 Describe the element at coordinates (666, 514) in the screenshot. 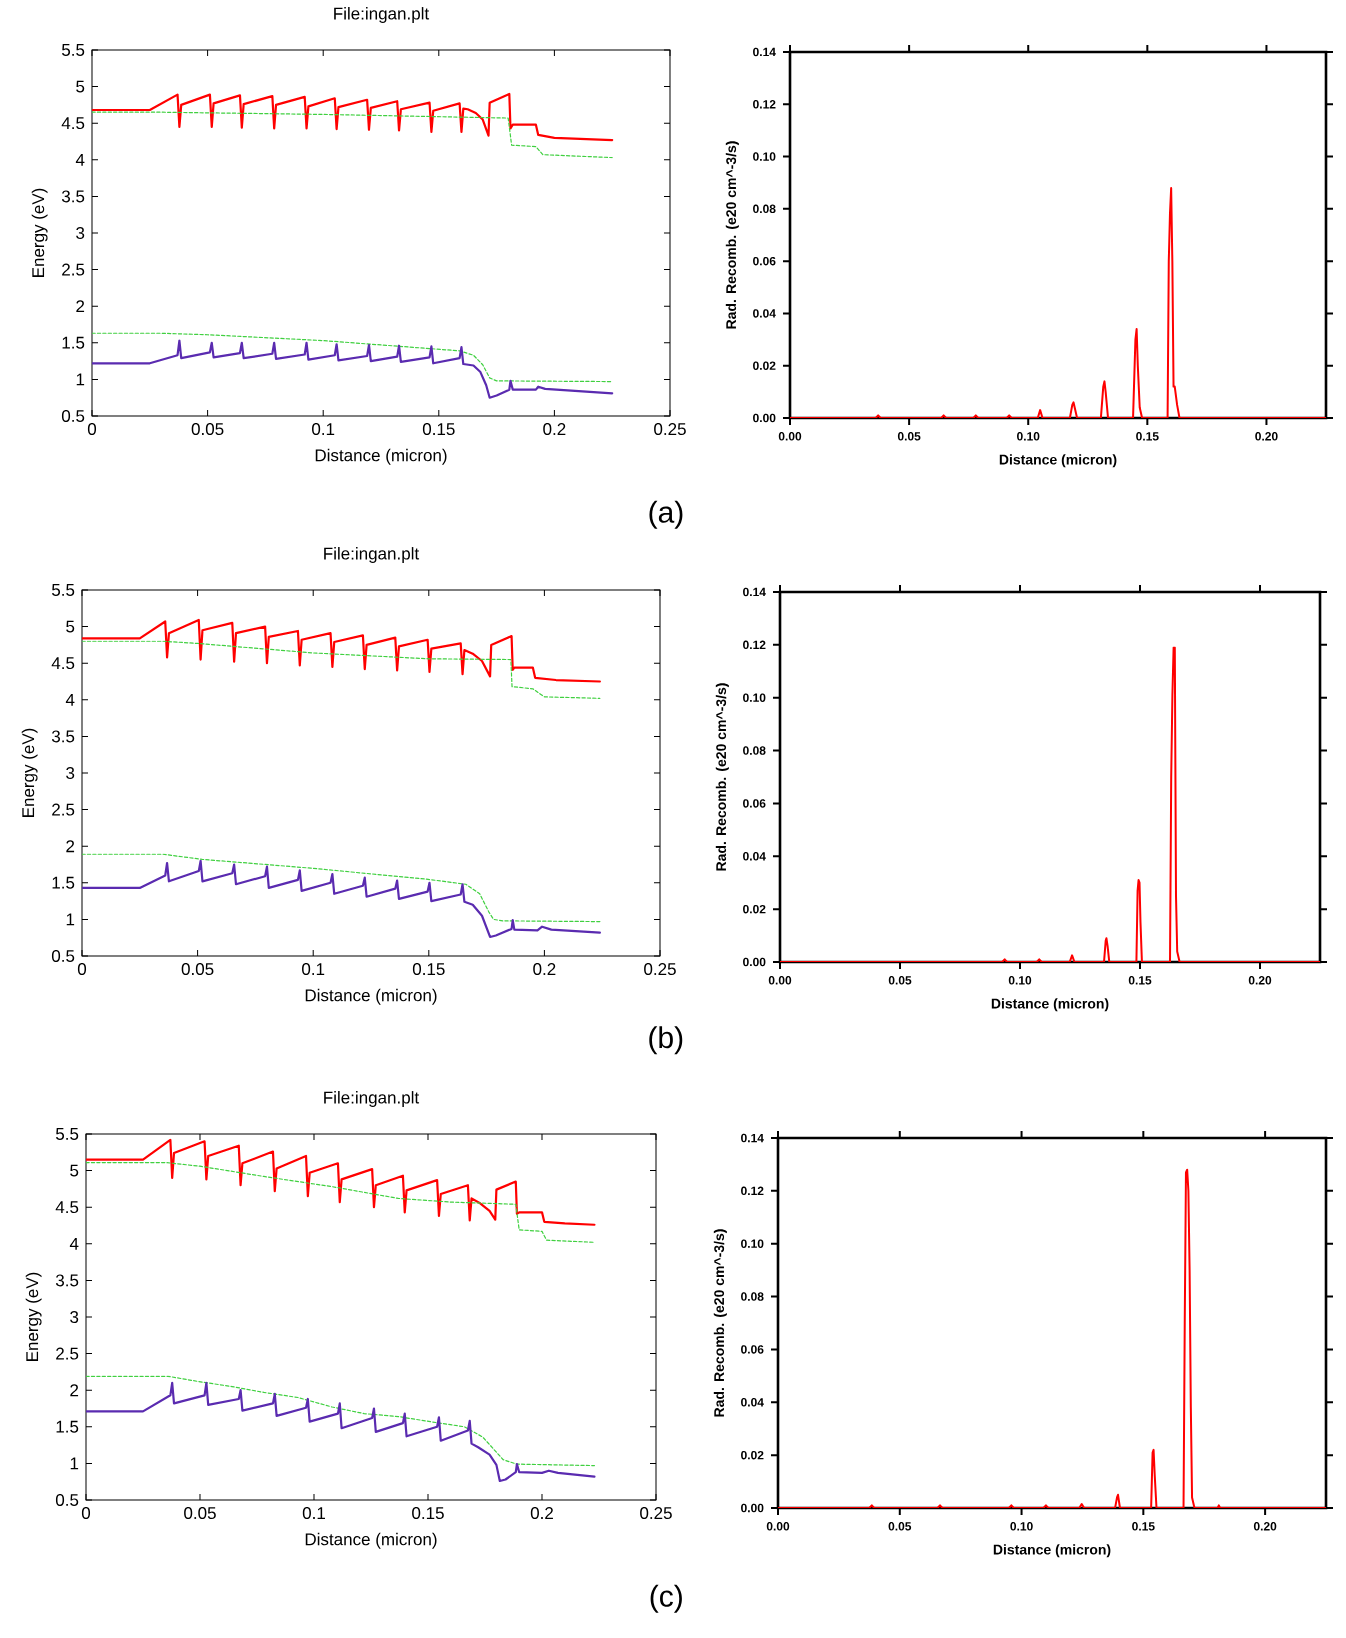

I see `text: (a)` at that location.